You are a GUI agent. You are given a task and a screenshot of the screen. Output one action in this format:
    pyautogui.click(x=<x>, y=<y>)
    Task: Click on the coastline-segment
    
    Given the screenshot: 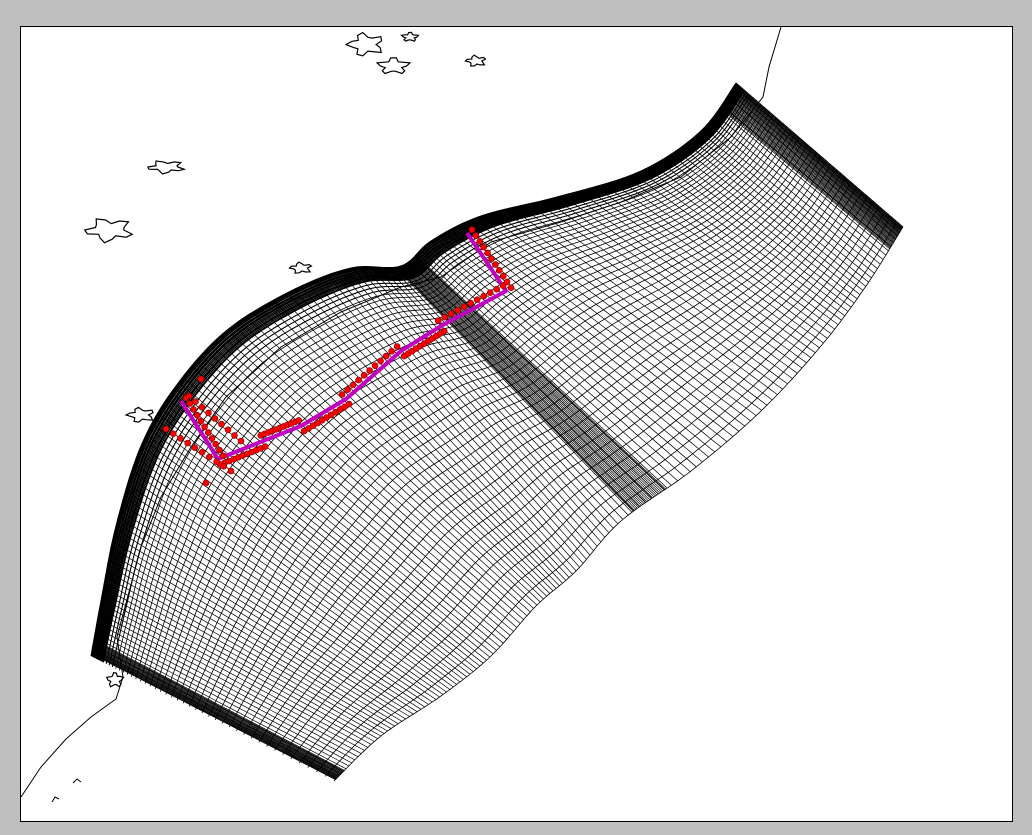 What is the action you would take?
    pyautogui.click(x=77, y=781)
    